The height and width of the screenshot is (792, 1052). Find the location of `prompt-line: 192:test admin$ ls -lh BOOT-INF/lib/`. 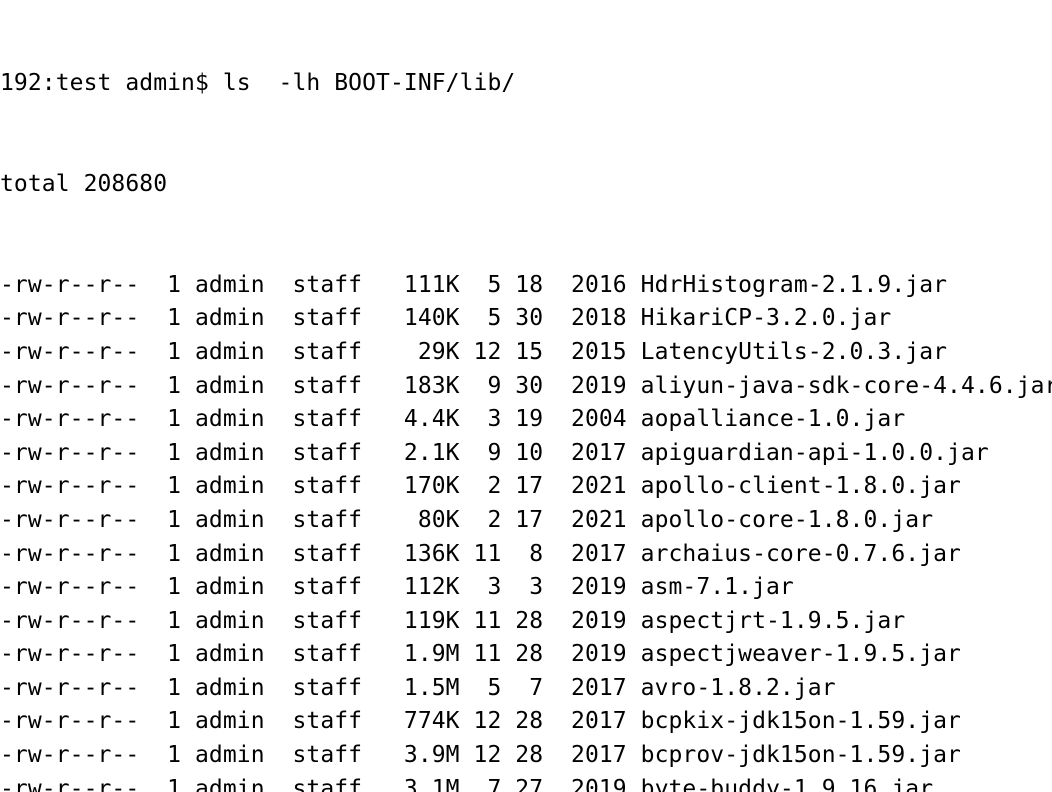

prompt-line: 192:test admin$ ls -lh BOOT-INF/lib/ is located at coordinates (258, 83).